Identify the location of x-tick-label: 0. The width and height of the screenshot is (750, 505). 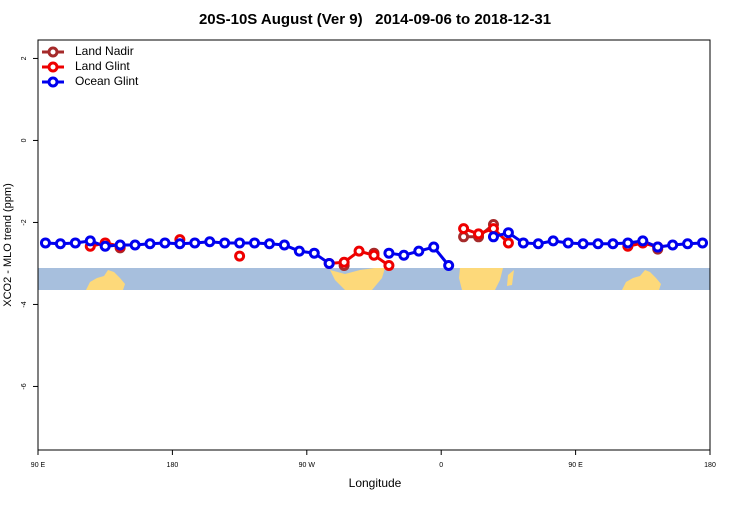
(441, 465).